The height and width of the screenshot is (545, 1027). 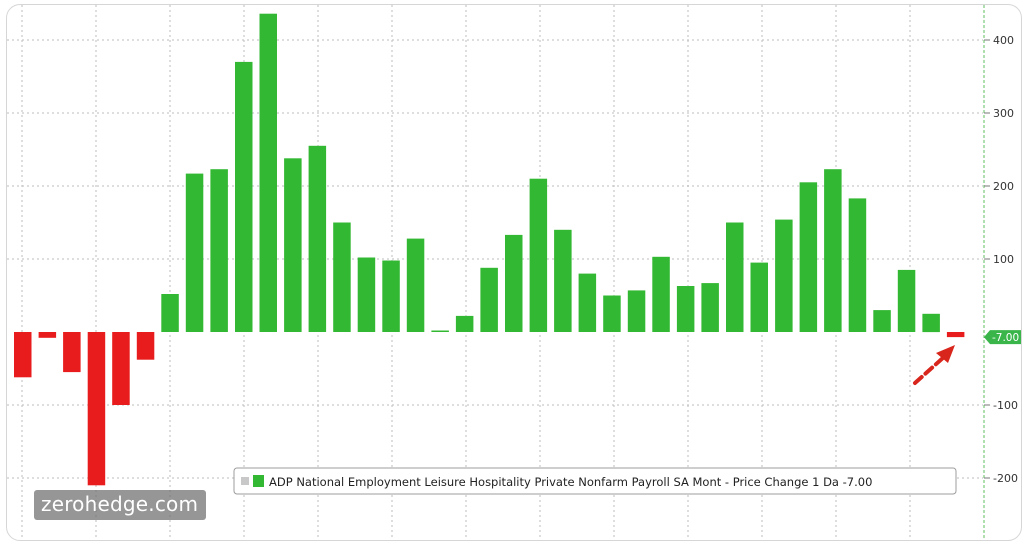 I want to click on y-tick-label: 400, so click(x=1003, y=40).